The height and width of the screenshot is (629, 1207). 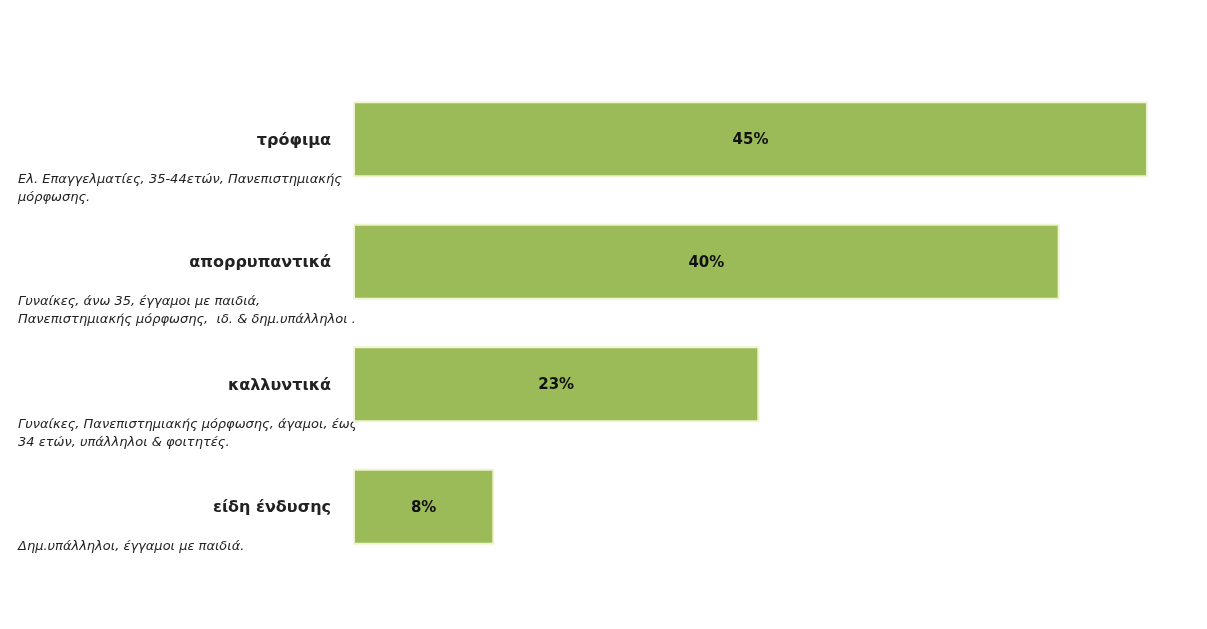 What do you see at coordinates (271, 507) in the screenshot?
I see `y-tick-label: είδη ένδυσης` at bounding box center [271, 507].